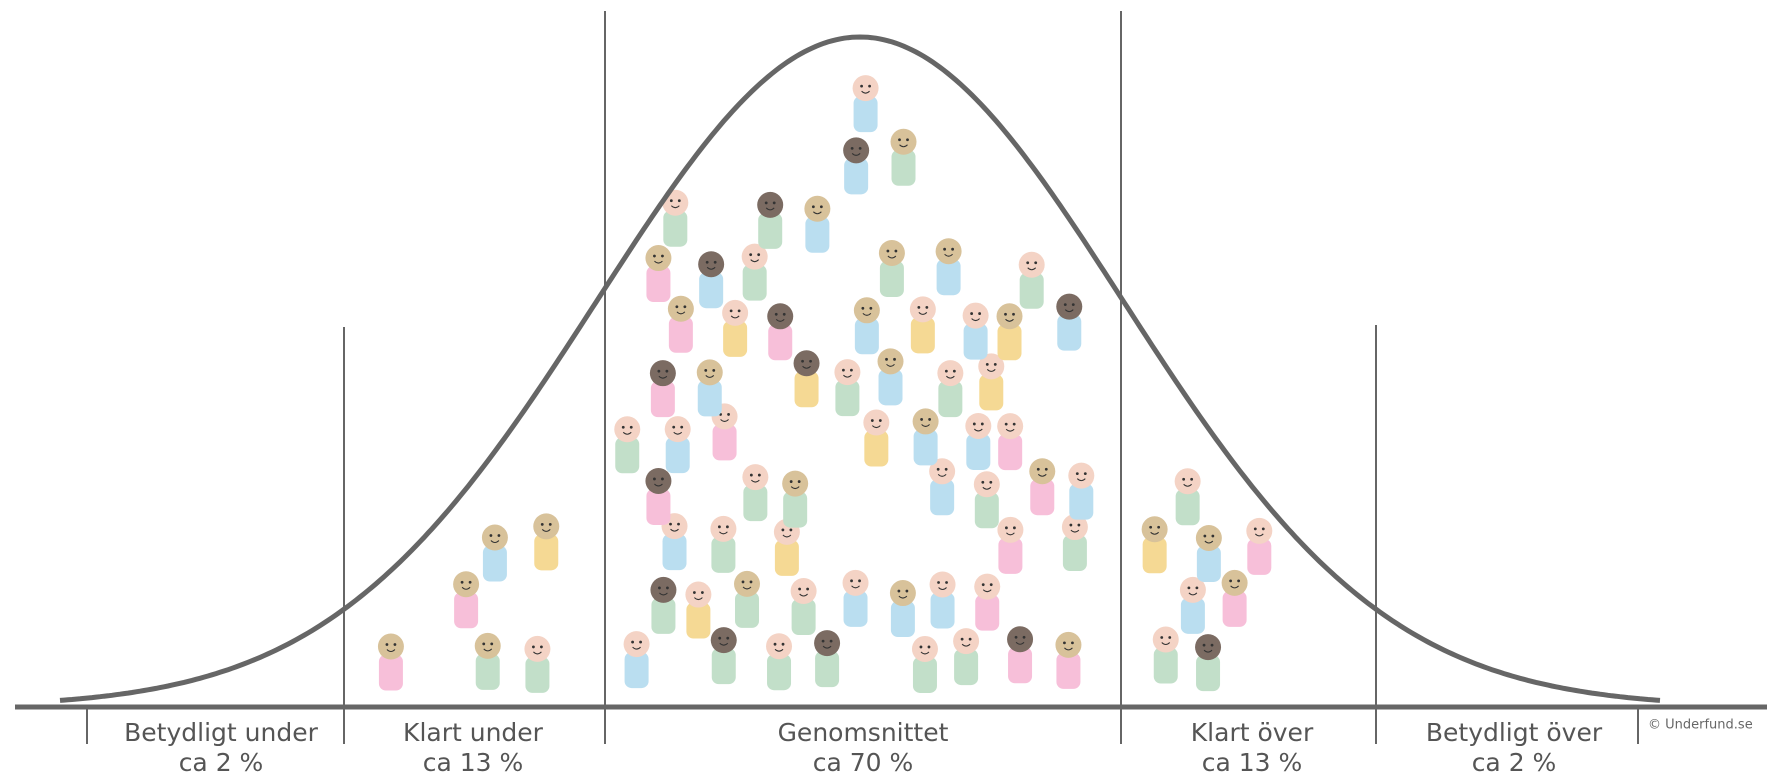 This screenshot has height=779, width=1767. I want to click on segment-share: ca 2 %, so click(221, 762).